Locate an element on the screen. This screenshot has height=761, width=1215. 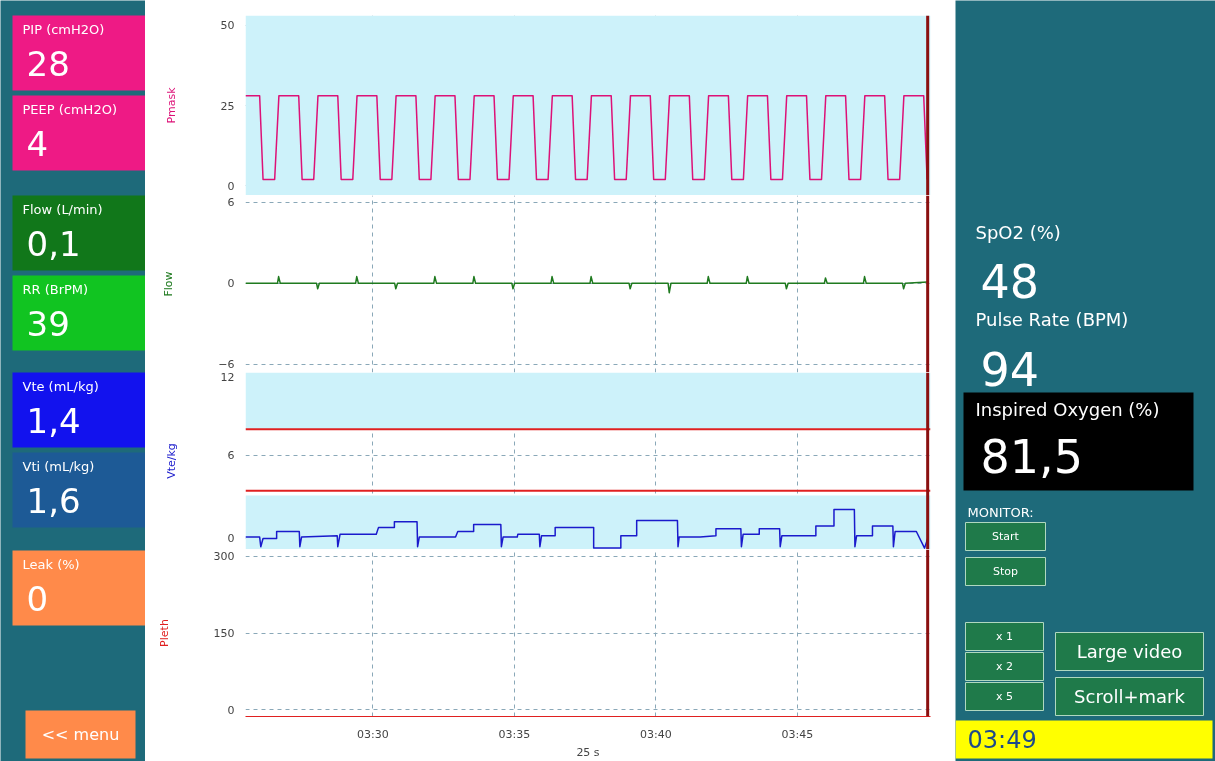
x-tick-label: 03:30 is located at coordinates (373, 734).